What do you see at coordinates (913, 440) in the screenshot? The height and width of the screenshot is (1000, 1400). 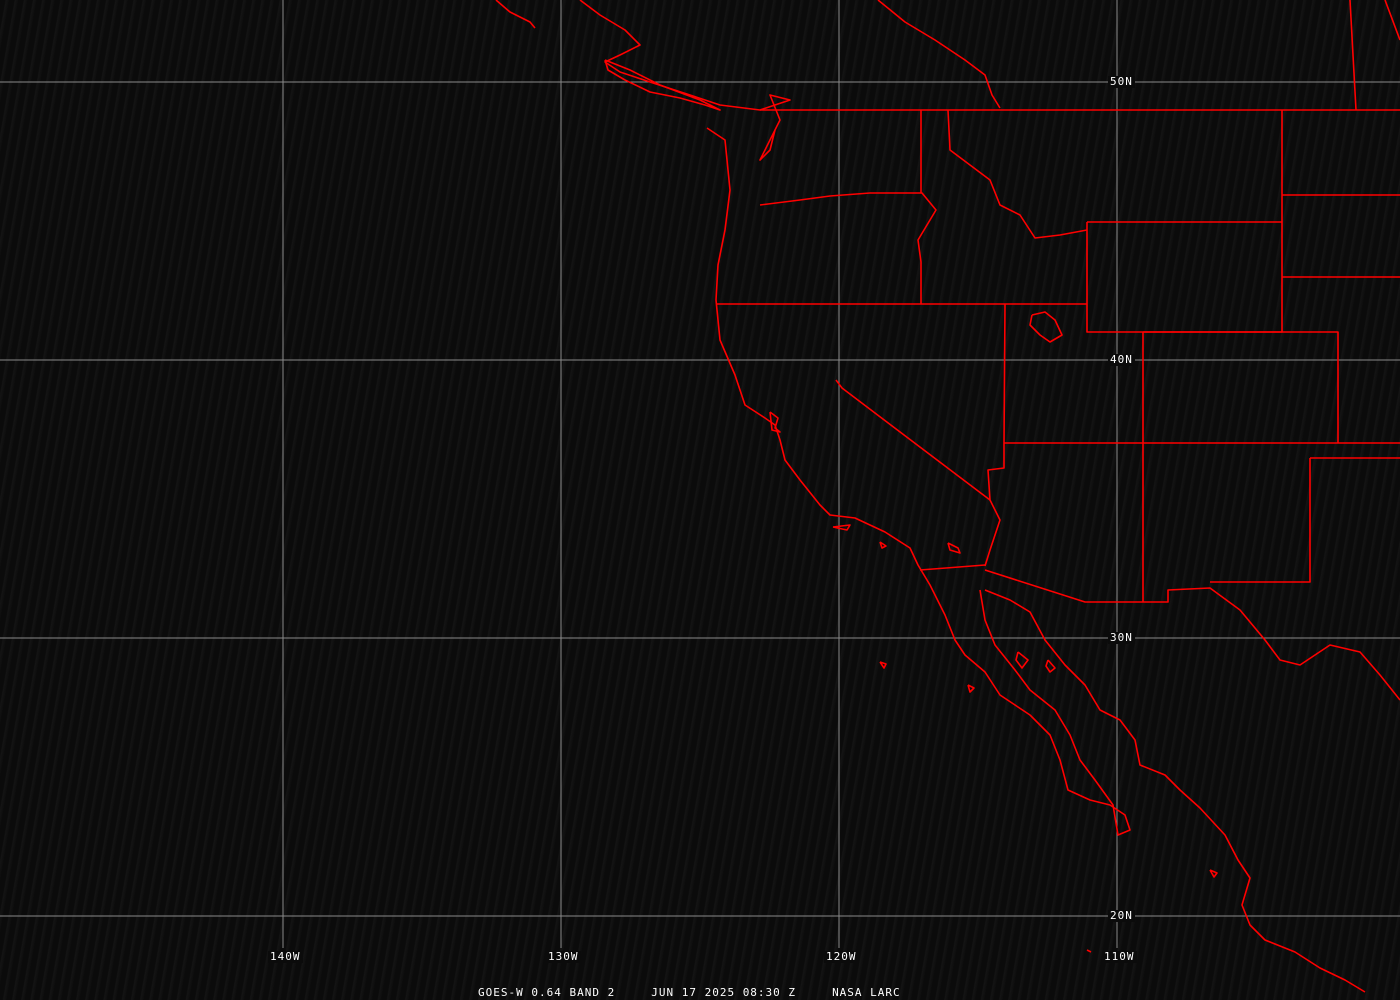 I see `border-ca-nv` at bounding box center [913, 440].